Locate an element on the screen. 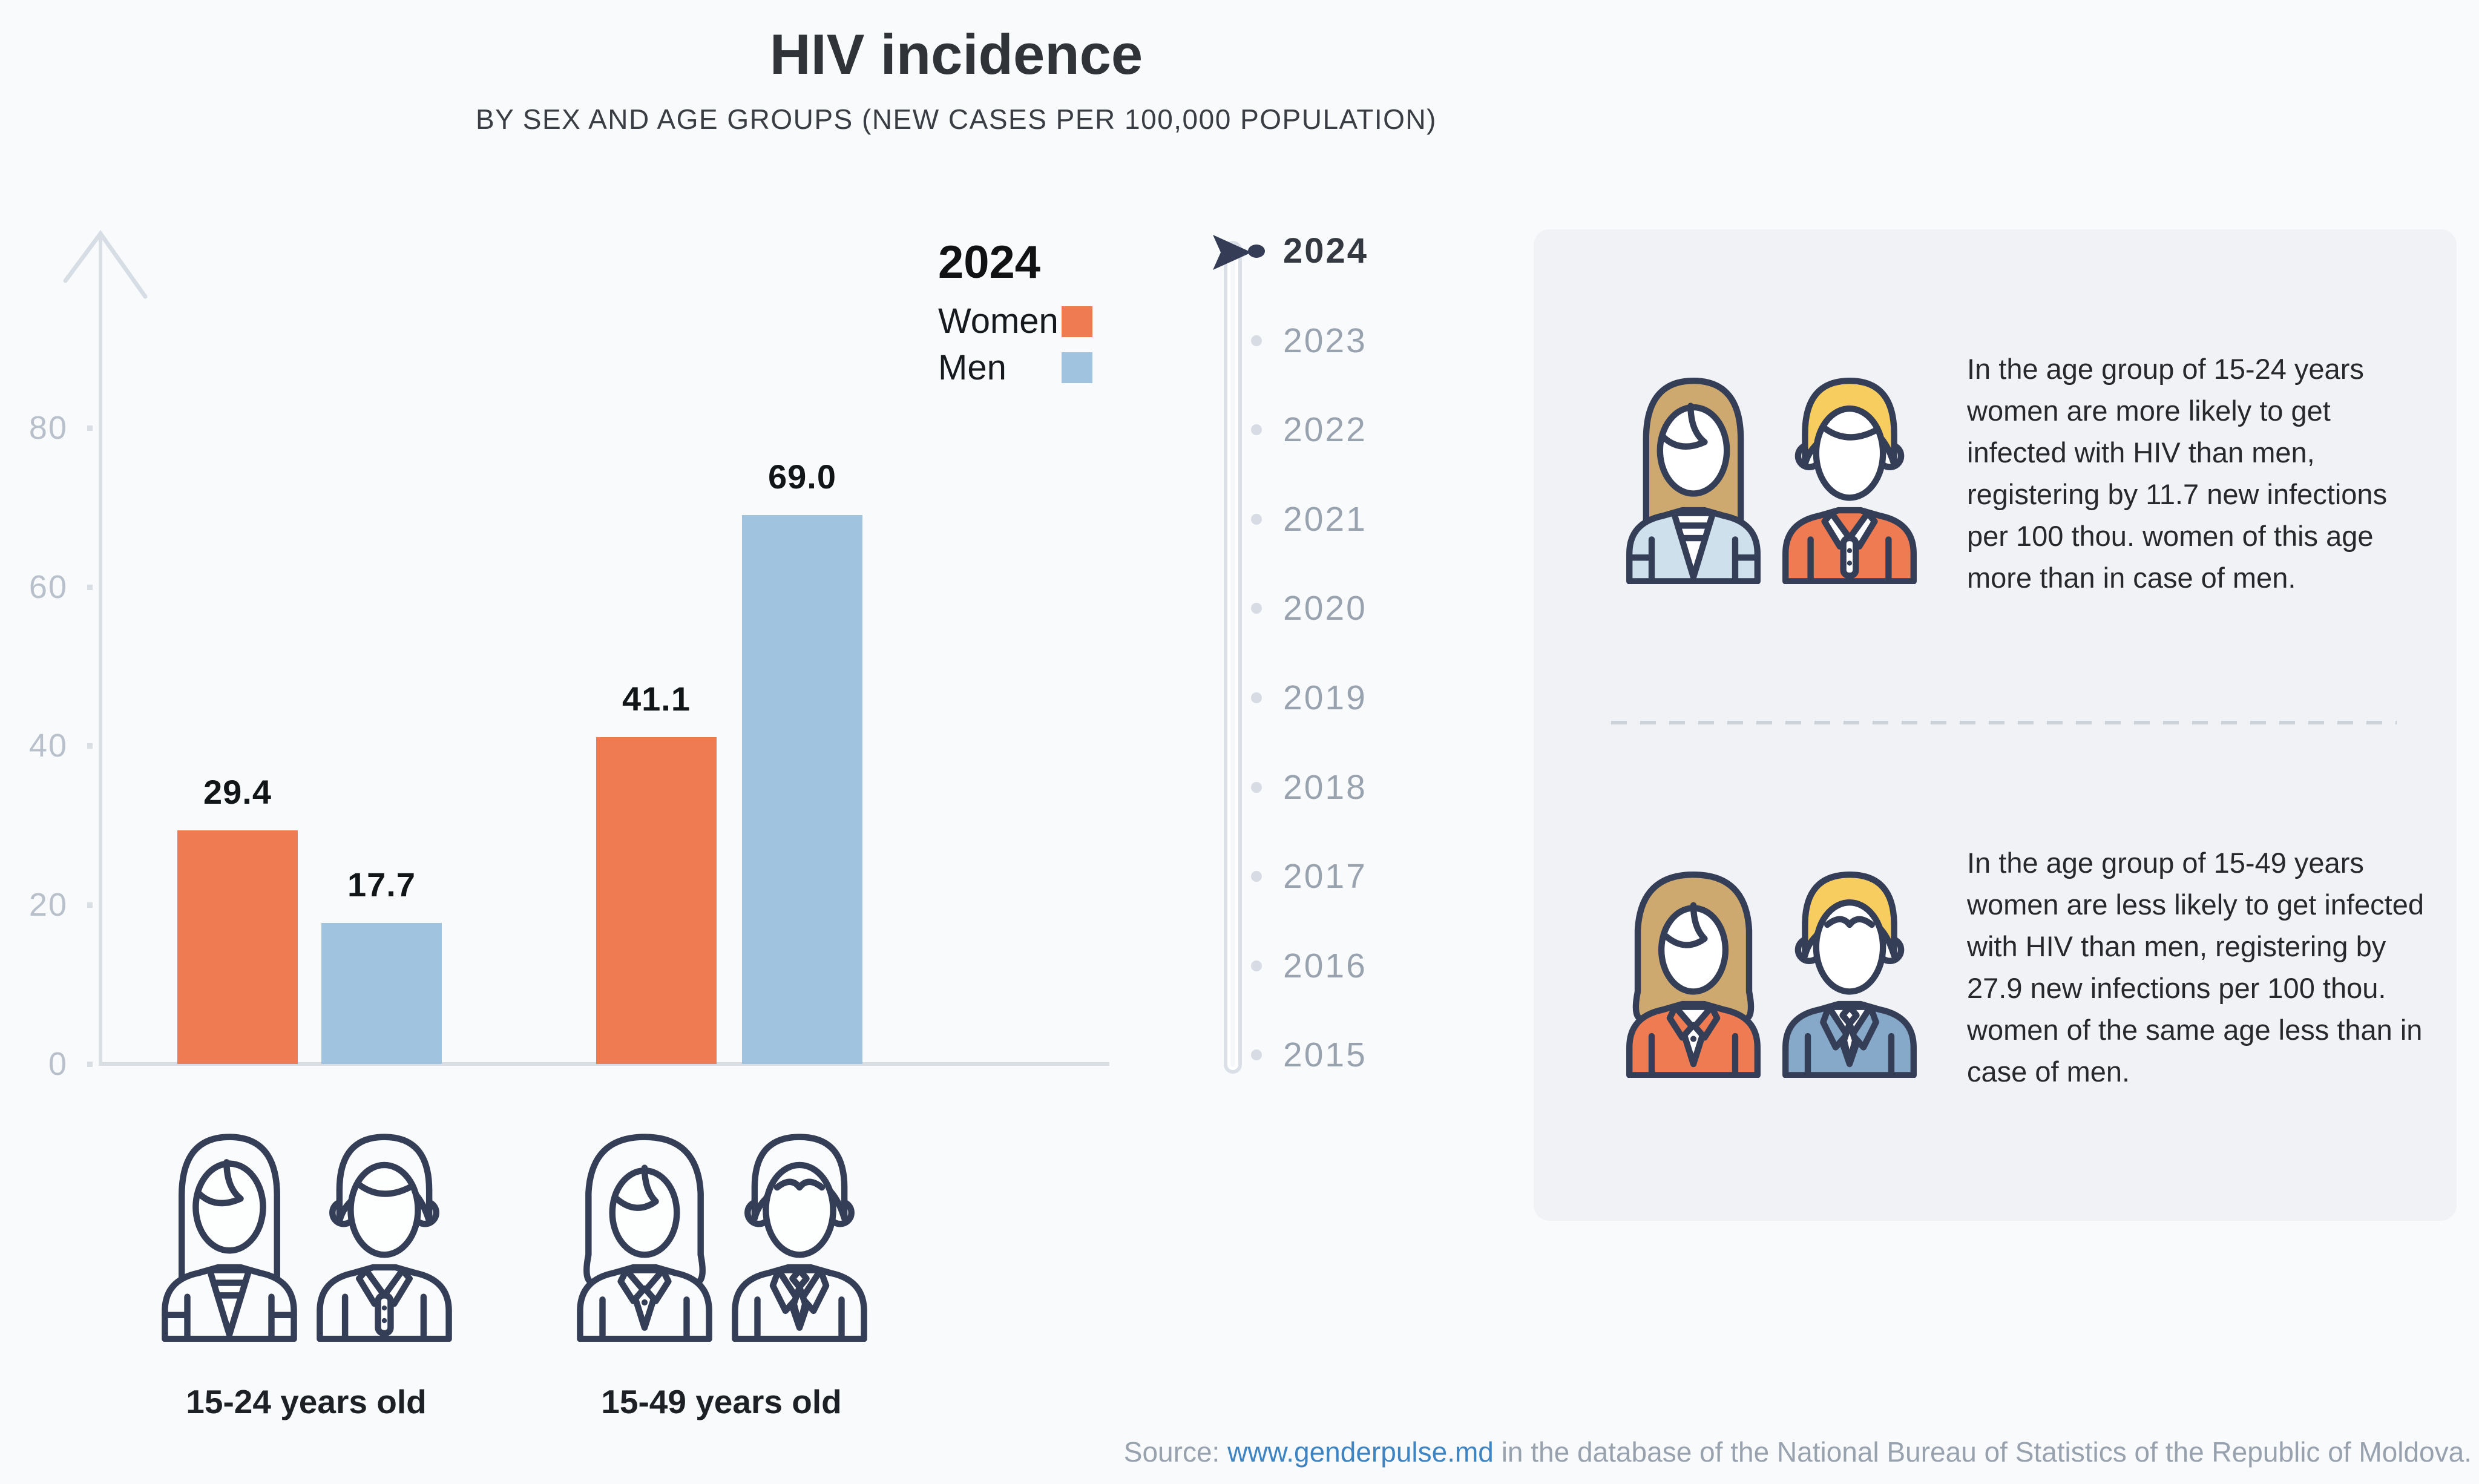 Image resolution: width=2479 pixels, height=1484 pixels. timeline-year-2021: 2021 is located at coordinates (1325, 519).